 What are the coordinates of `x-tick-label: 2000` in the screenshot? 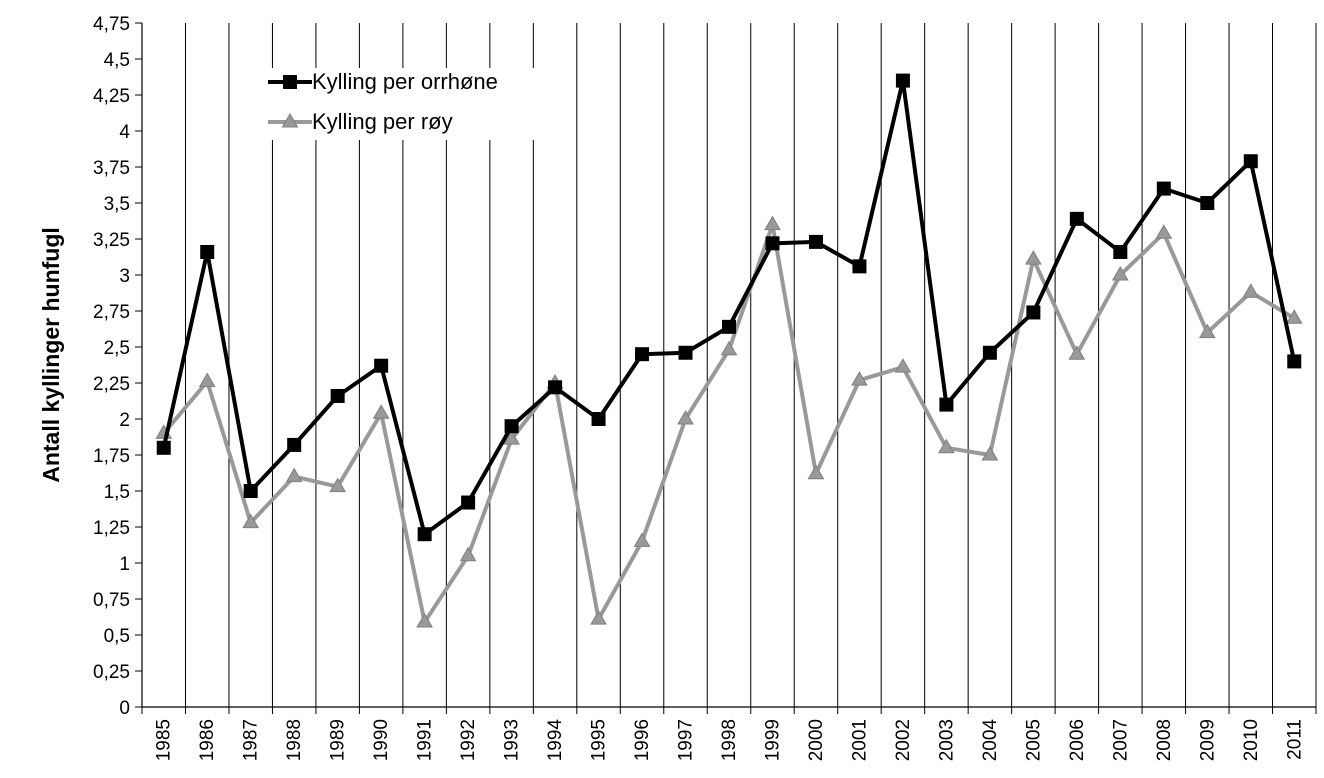 It's located at (816, 740).